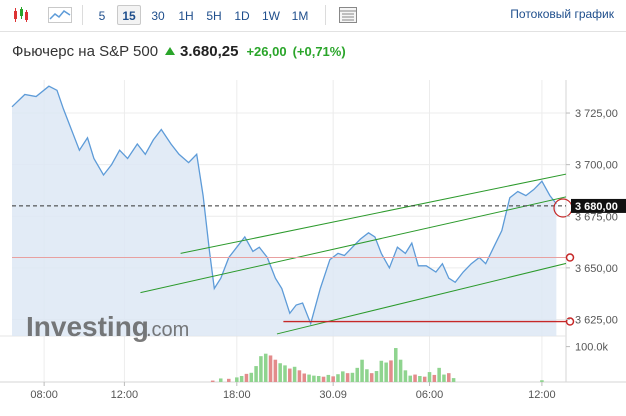 The image size is (626, 416). I want to click on investing-watermark: Investing .com, so click(107, 326).